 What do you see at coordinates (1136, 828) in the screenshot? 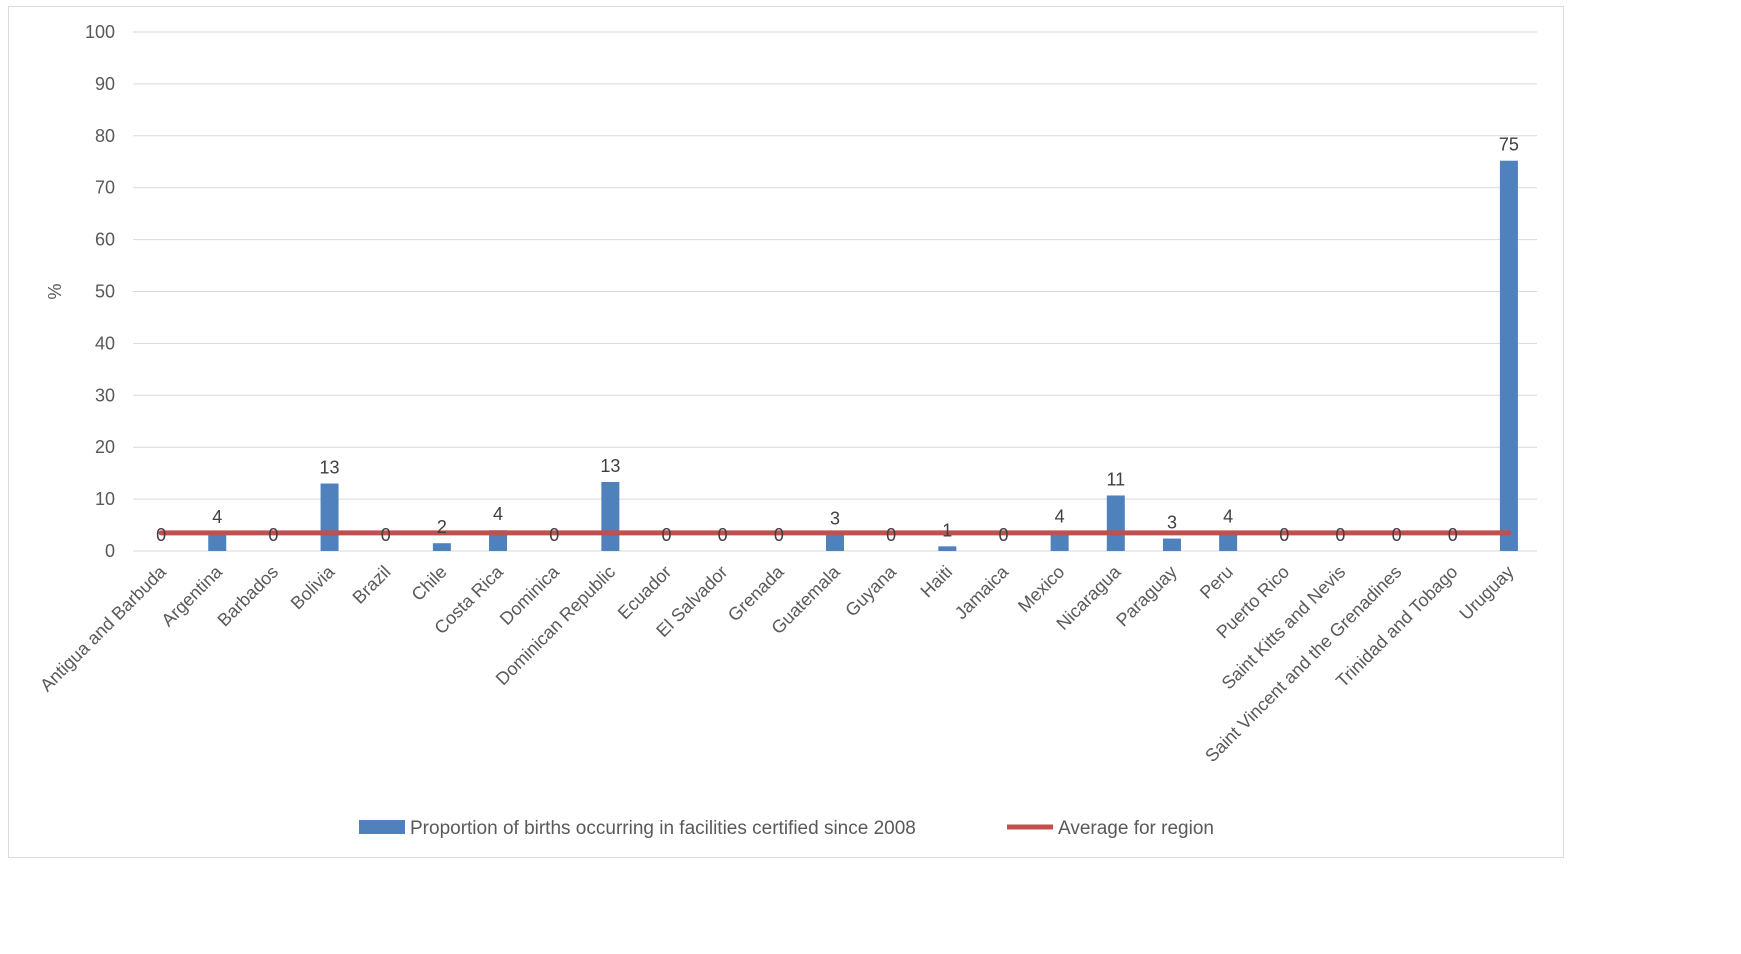
I see `legend-label-line-series: Average for region` at bounding box center [1136, 828].